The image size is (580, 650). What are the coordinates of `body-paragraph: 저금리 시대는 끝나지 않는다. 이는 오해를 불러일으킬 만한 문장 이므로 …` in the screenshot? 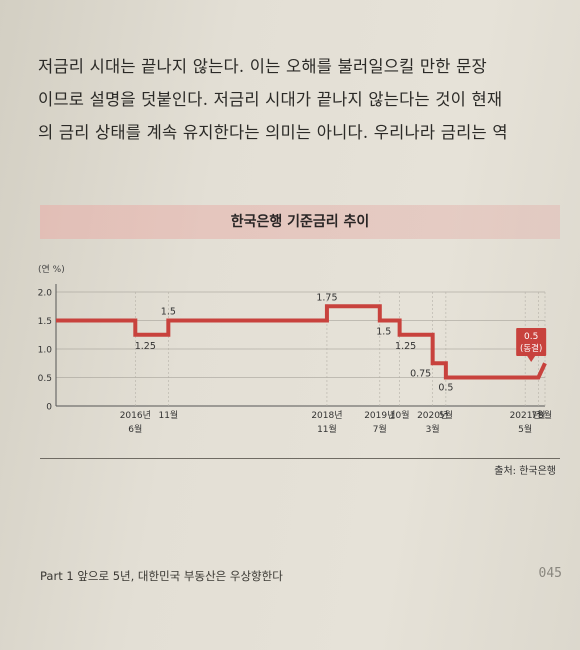 It's located at (298, 99).